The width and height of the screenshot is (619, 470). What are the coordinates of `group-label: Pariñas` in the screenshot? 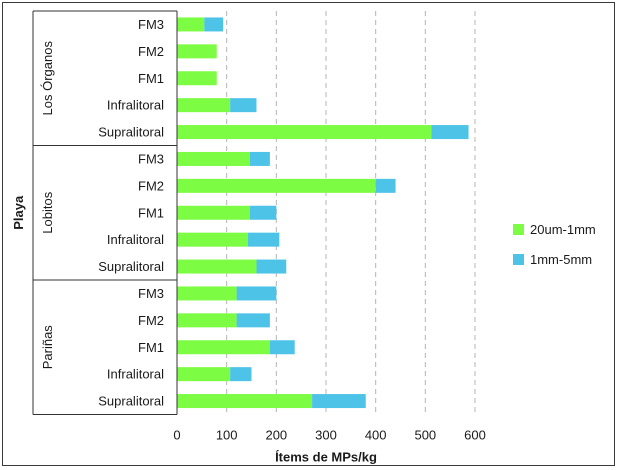 It's located at (47, 347).